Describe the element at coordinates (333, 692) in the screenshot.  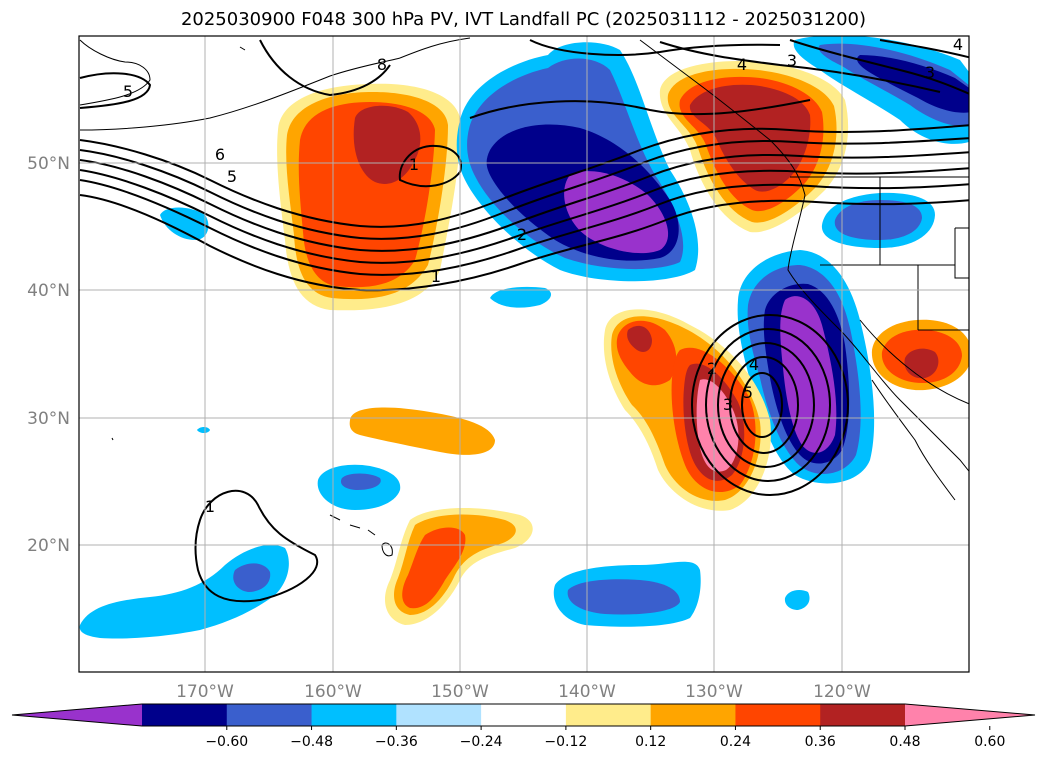
I see `lon-label: 160°W` at that location.